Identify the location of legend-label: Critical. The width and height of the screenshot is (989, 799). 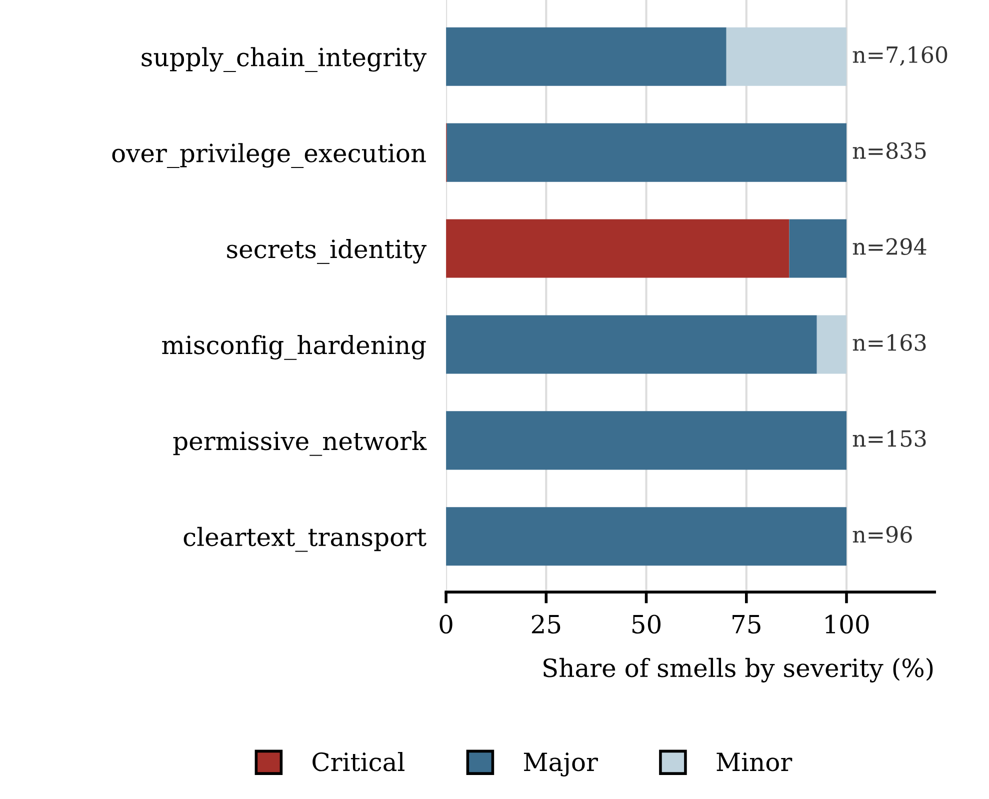
(358, 762).